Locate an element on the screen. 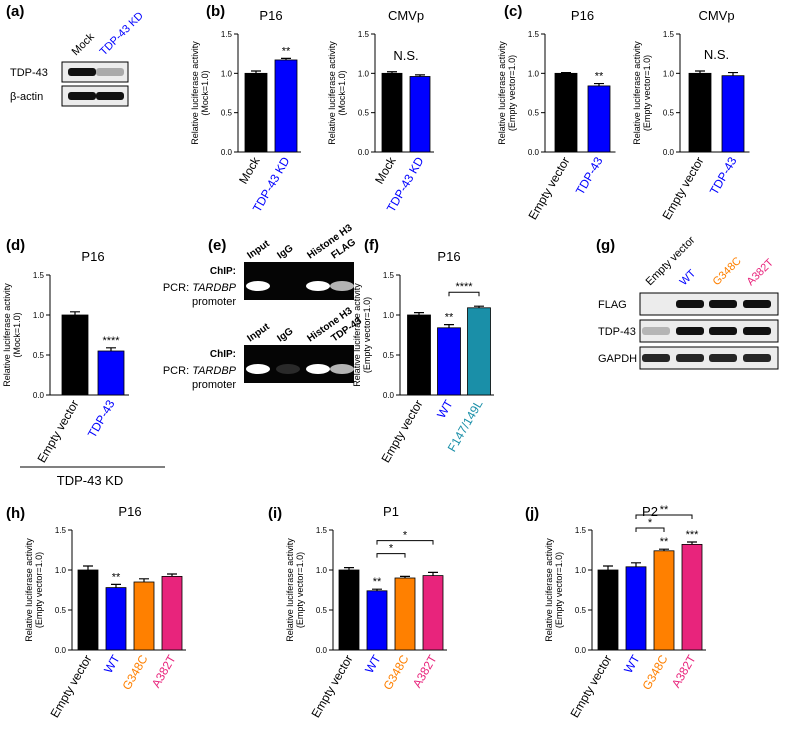 The height and width of the screenshot is (744, 794). chart-title: CMVp is located at coordinates (406, 15).